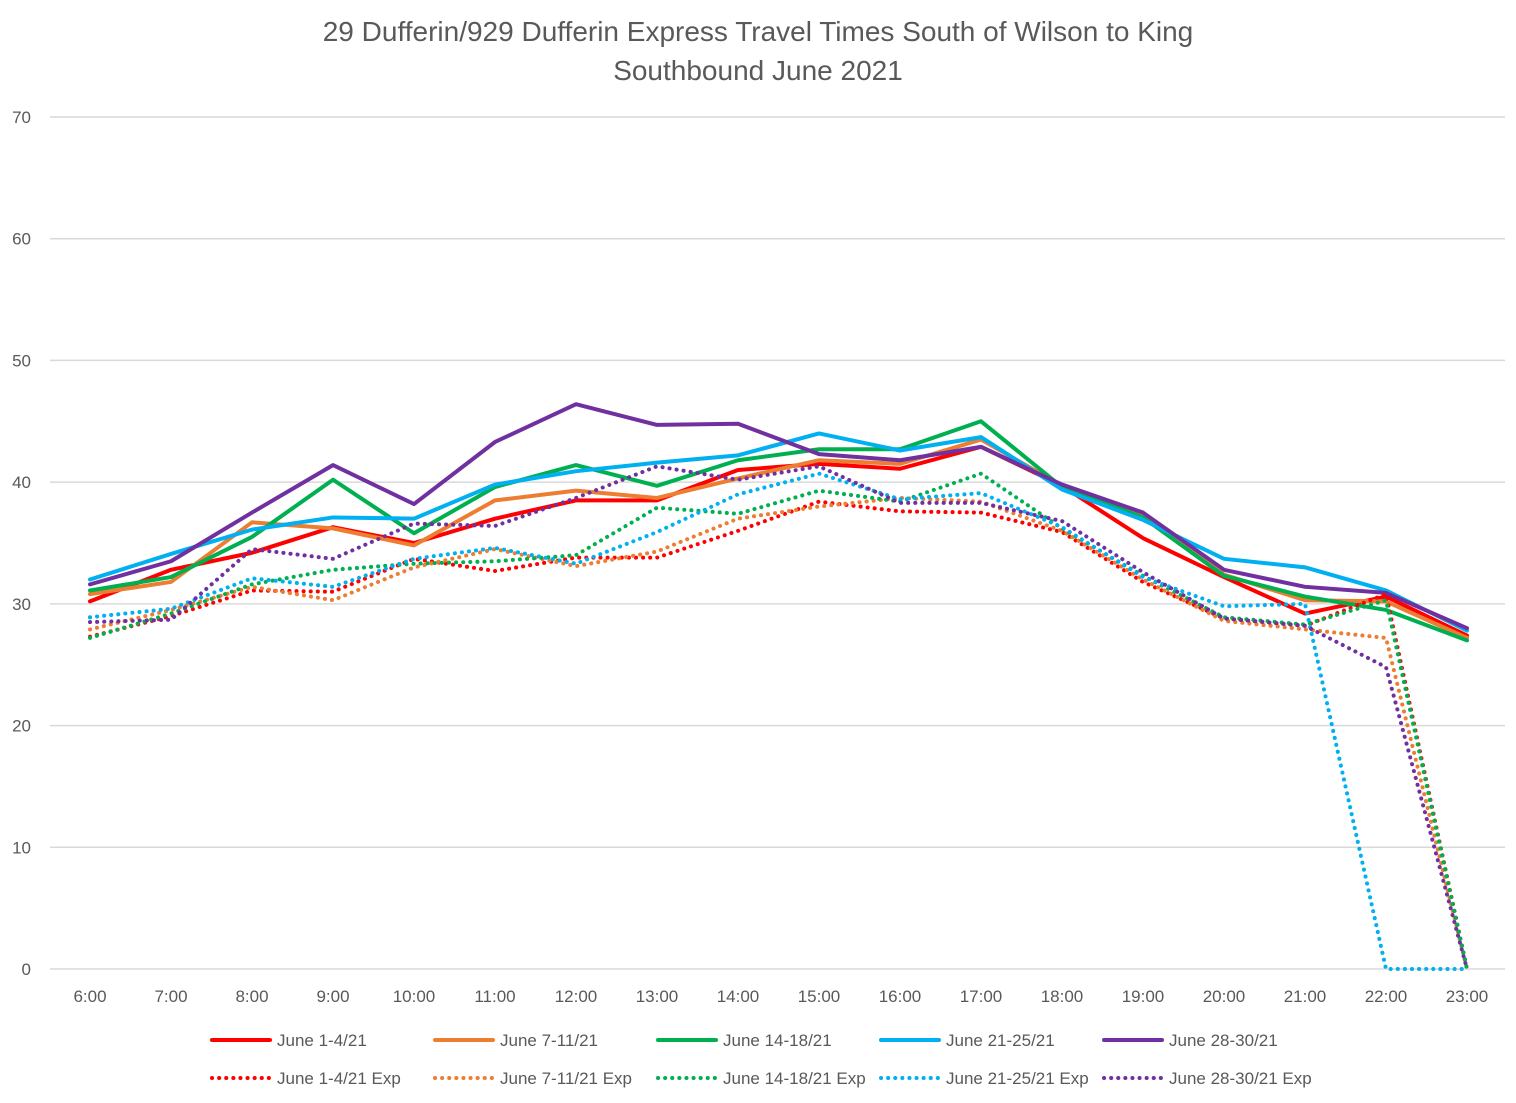  Describe the element at coordinates (566, 1078) in the screenshot. I see `legend-label: June 7-11/21 Exp` at that location.